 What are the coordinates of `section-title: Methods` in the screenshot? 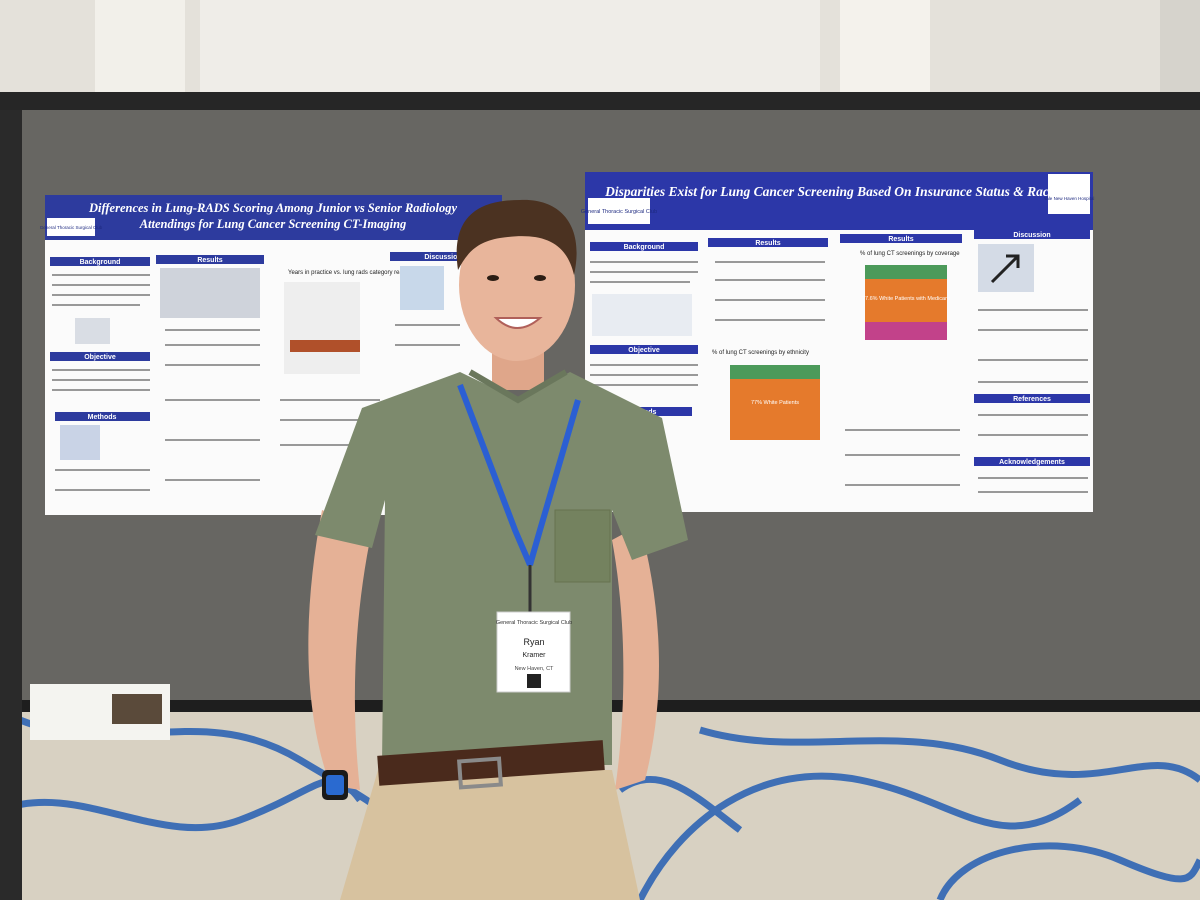 It's located at (102, 417).